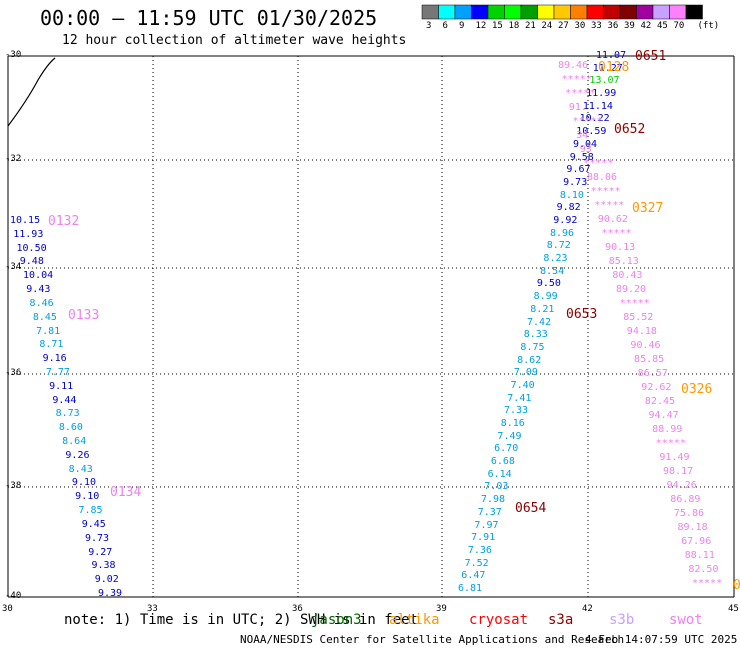 This screenshot has width=740, height=650. Describe the element at coordinates (13, 486) in the screenshot. I see `latitude-tick-label: -38` at that location.